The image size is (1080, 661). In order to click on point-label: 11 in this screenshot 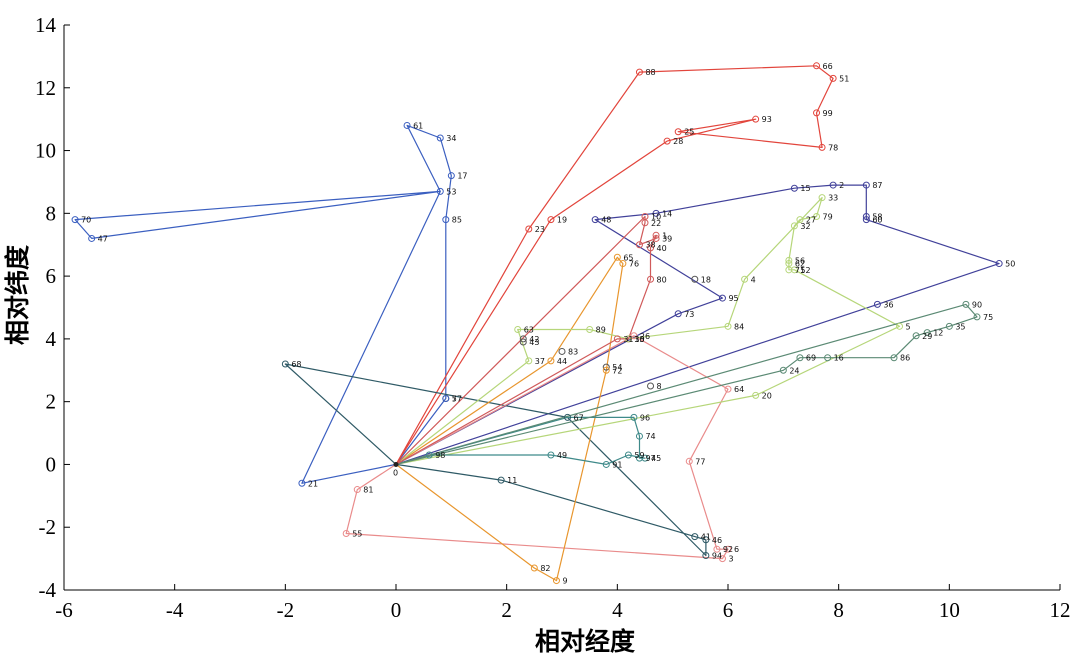, I will do `click(512, 480)`.